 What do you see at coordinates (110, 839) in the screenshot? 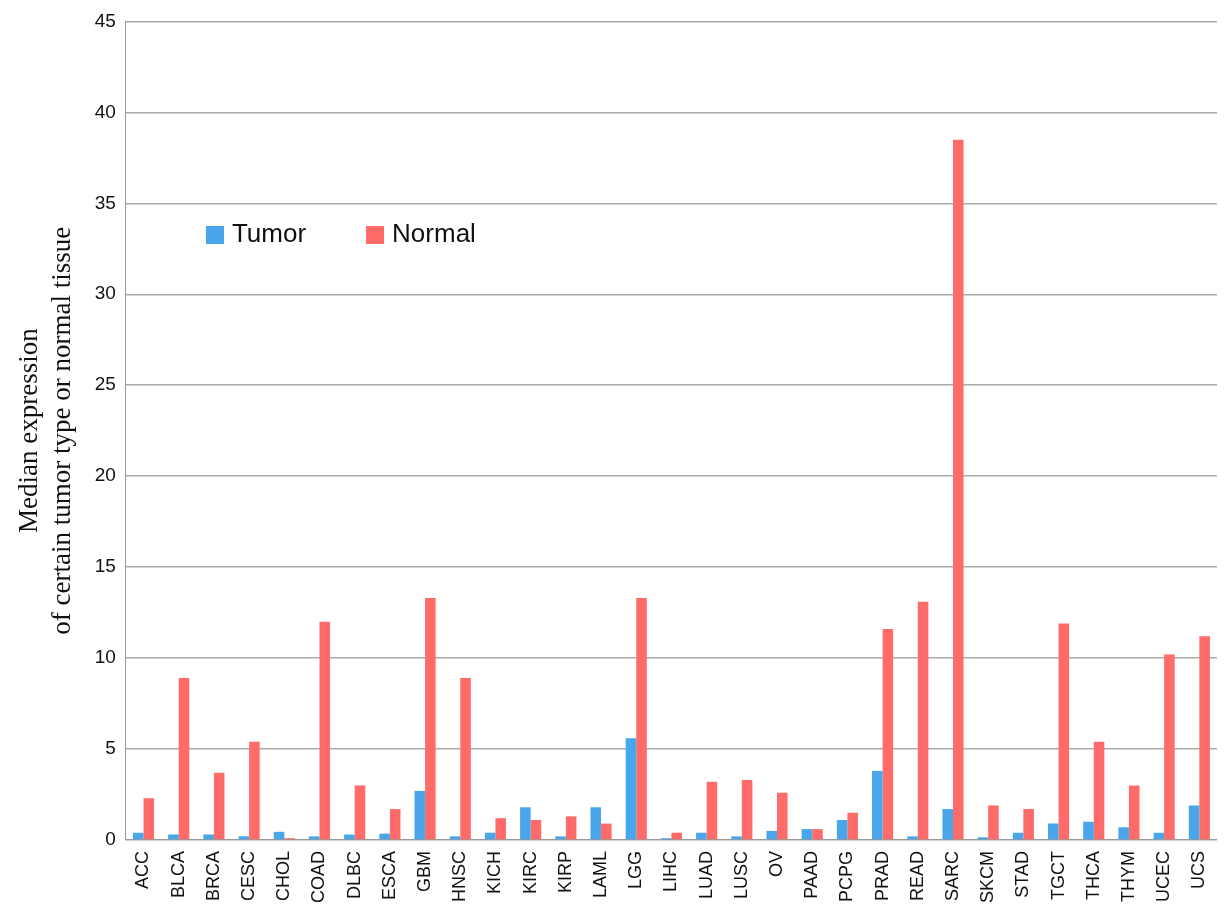
I see `y-tick-label: 0` at bounding box center [110, 839].